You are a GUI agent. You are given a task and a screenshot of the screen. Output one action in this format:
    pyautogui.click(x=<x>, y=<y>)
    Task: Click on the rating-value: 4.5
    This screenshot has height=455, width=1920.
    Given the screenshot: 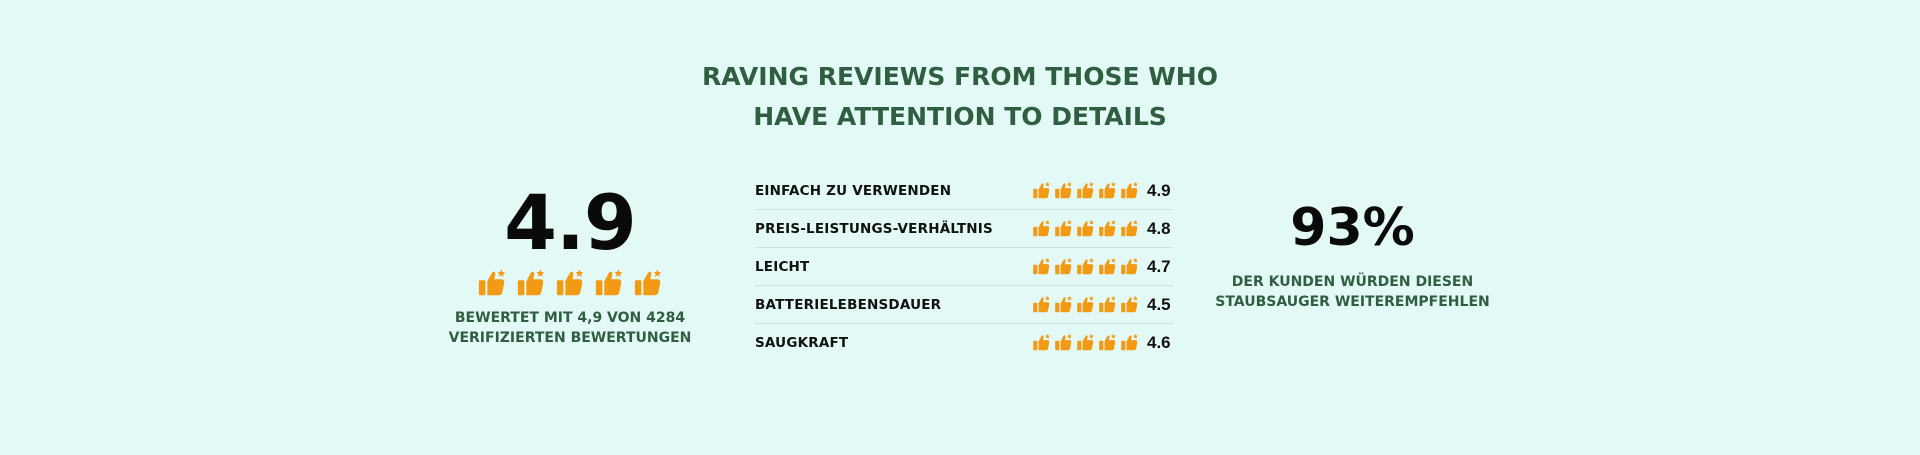 What is the action you would take?
    pyautogui.click(x=1159, y=304)
    